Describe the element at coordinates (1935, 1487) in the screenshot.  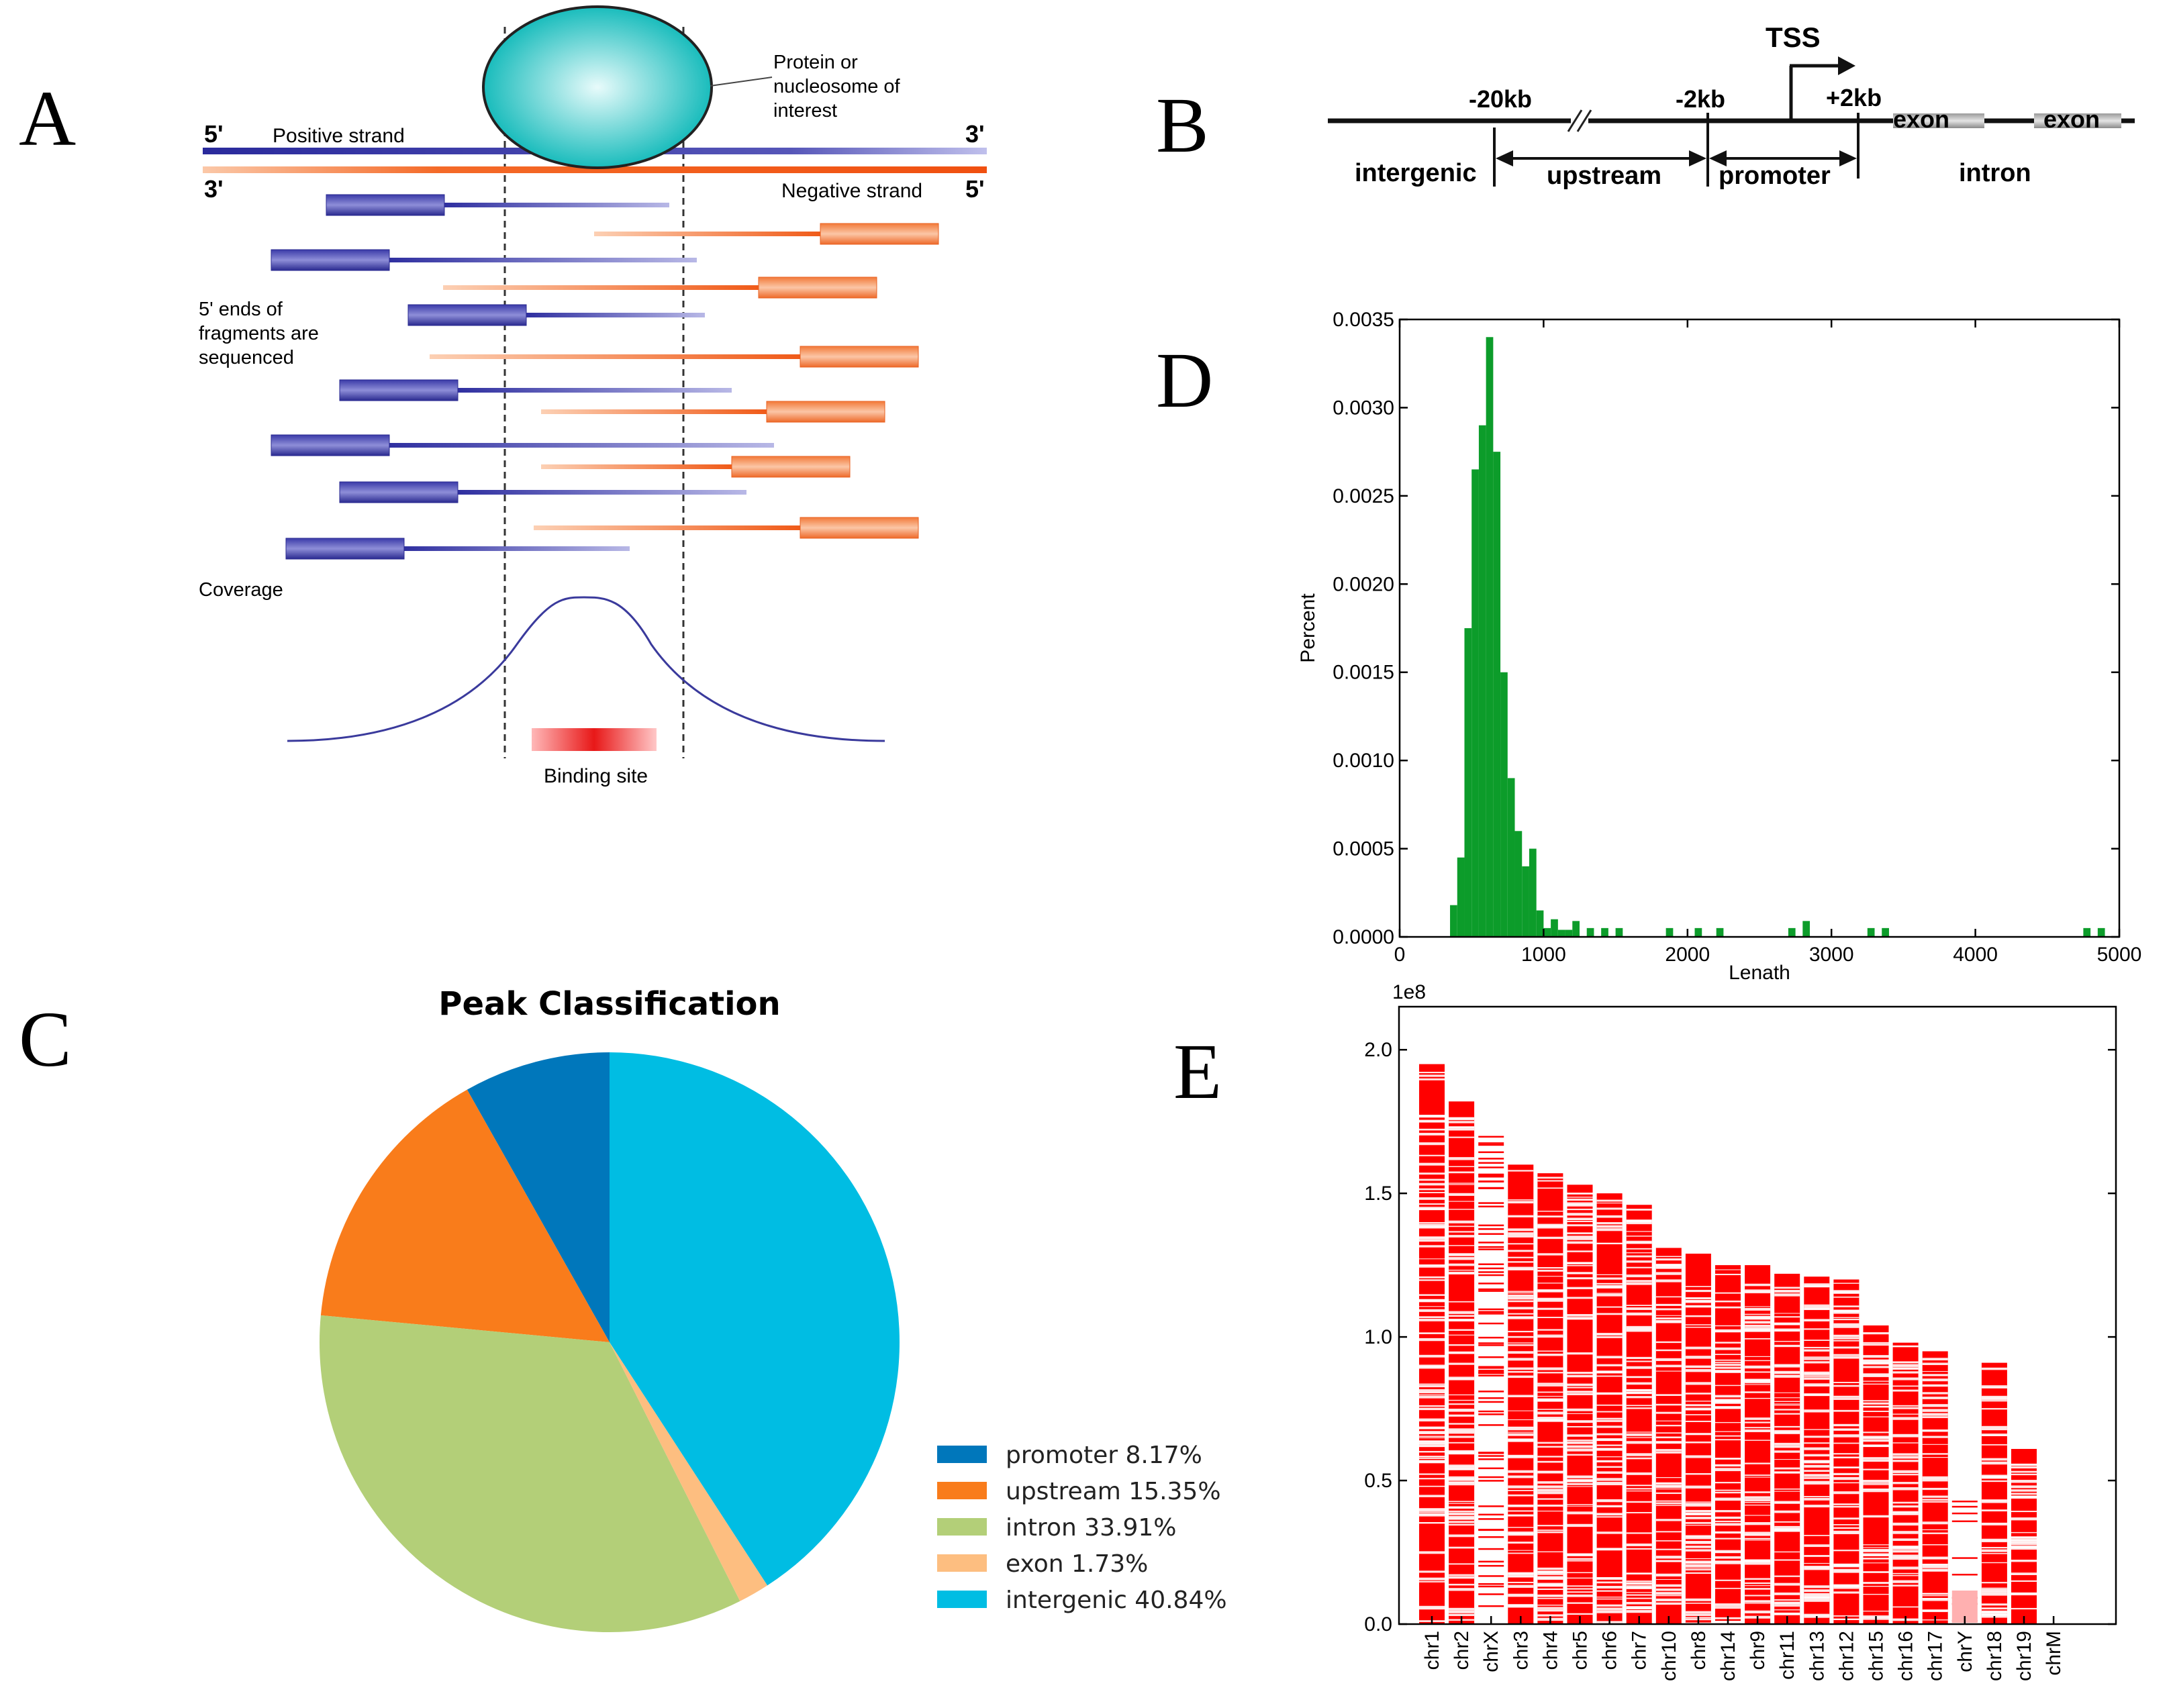
I see `chromosome-bar-chr17` at that location.